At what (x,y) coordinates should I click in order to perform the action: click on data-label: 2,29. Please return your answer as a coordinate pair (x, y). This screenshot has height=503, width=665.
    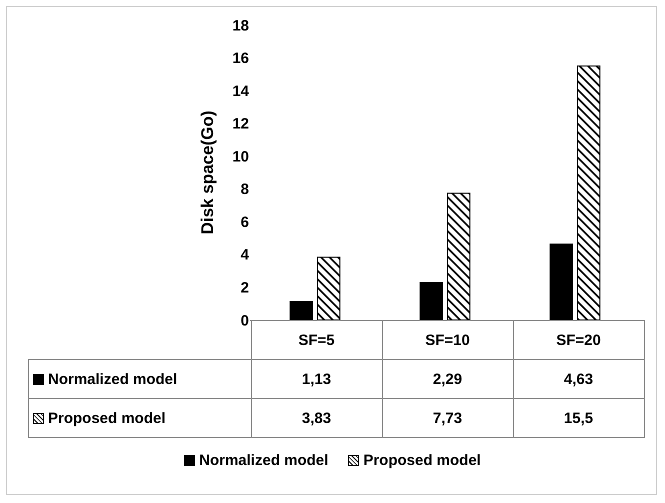
    Looking at the image, I should click on (447, 379).